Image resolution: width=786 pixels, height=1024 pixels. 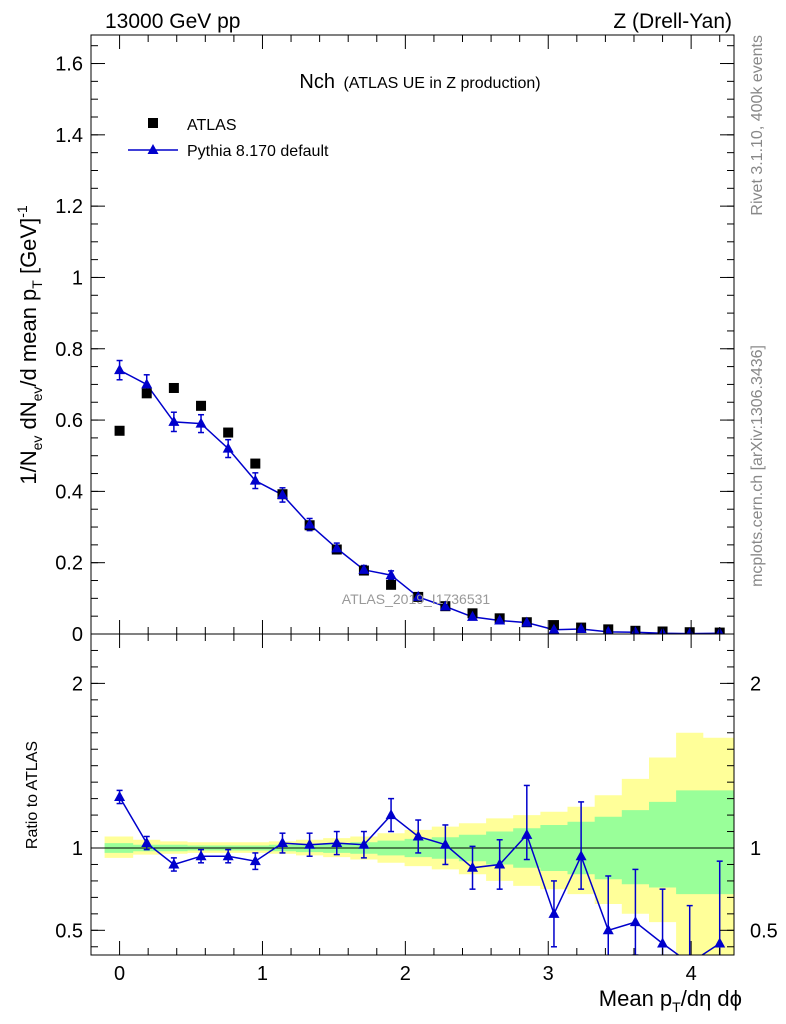 I want to click on xtick-label: 0, so click(x=119, y=974).